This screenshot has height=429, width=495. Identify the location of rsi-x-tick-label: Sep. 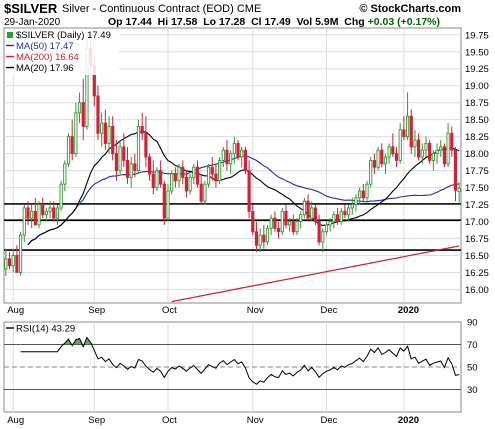
(96, 420).